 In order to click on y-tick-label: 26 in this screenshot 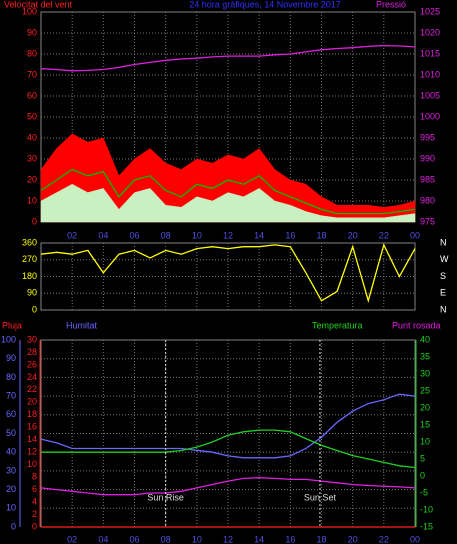, I will do `click(32, 364)`.